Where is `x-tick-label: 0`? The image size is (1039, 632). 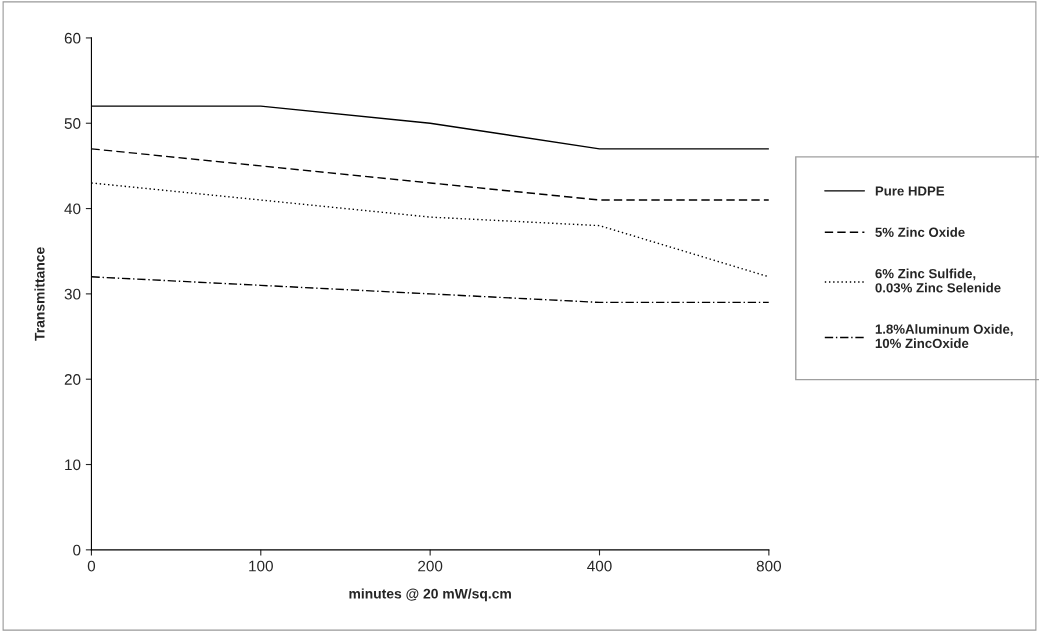 x-tick-label: 0 is located at coordinates (91, 566).